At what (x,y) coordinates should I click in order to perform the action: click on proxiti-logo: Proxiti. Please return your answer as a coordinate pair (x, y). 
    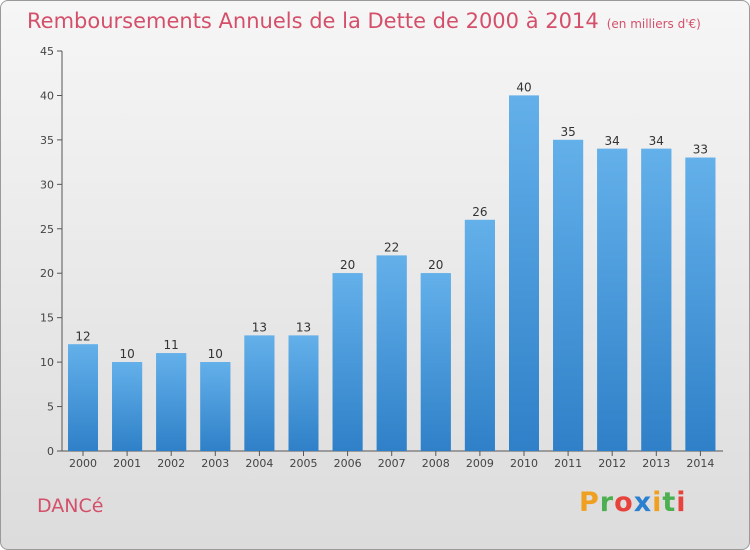
    Looking at the image, I should click on (633, 502).